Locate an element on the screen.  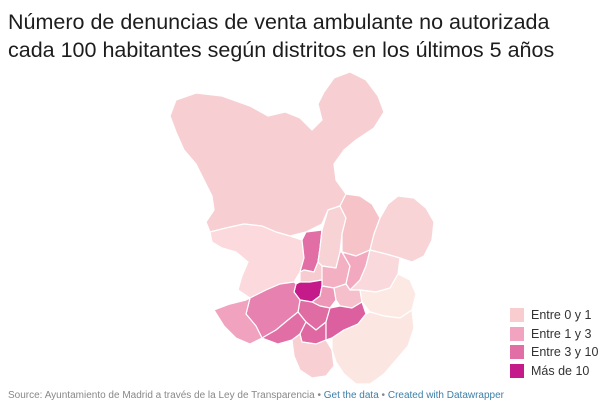
legend-item: Entre 3 y 10 is located at coordinates (554, 352).